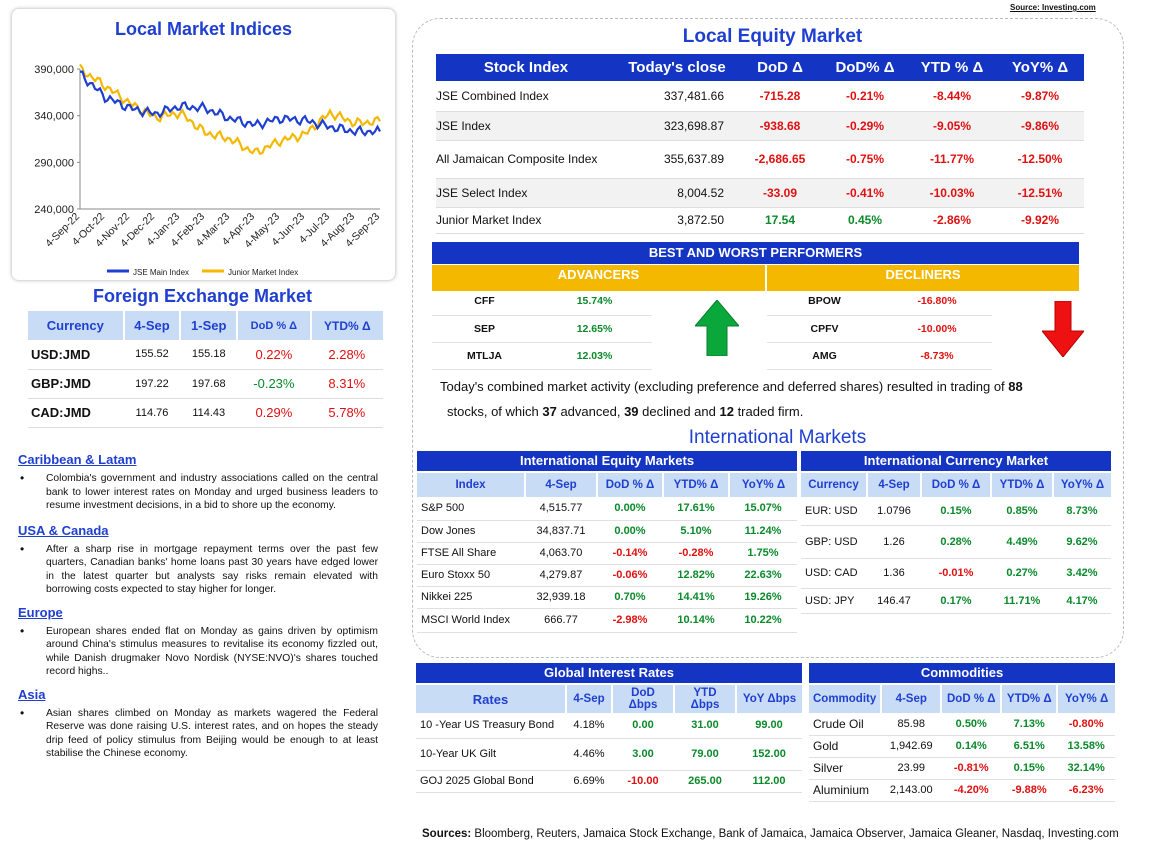 The image size is (1149, 851). I want to click on rates-header-name: Rates, so click(491, 699).